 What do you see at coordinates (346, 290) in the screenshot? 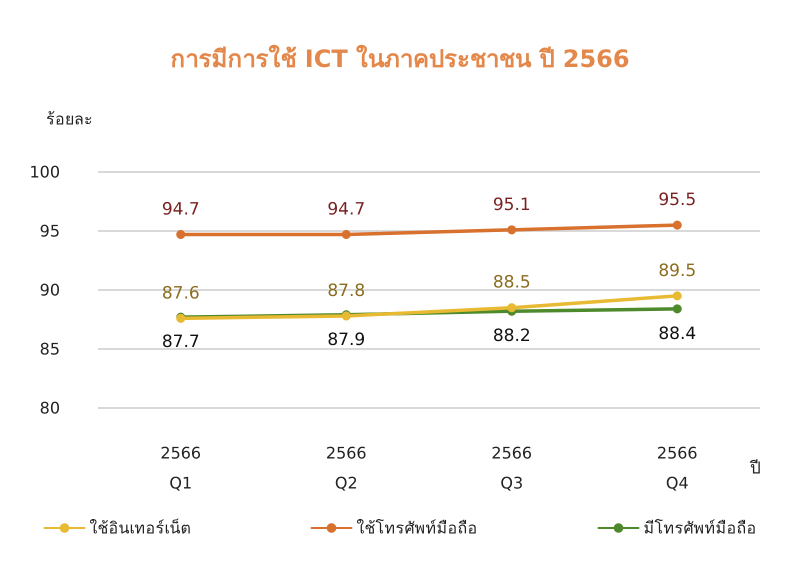
I see `data-label: 87.8` at bounding box center [346, 290].